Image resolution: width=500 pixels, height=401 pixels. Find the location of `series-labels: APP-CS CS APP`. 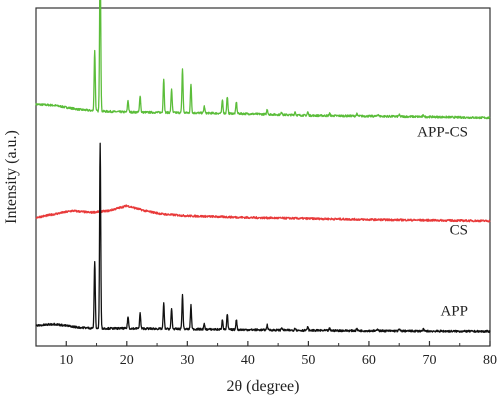

series-labels: APP-CS CS APP is located at coordinates (442, 221).